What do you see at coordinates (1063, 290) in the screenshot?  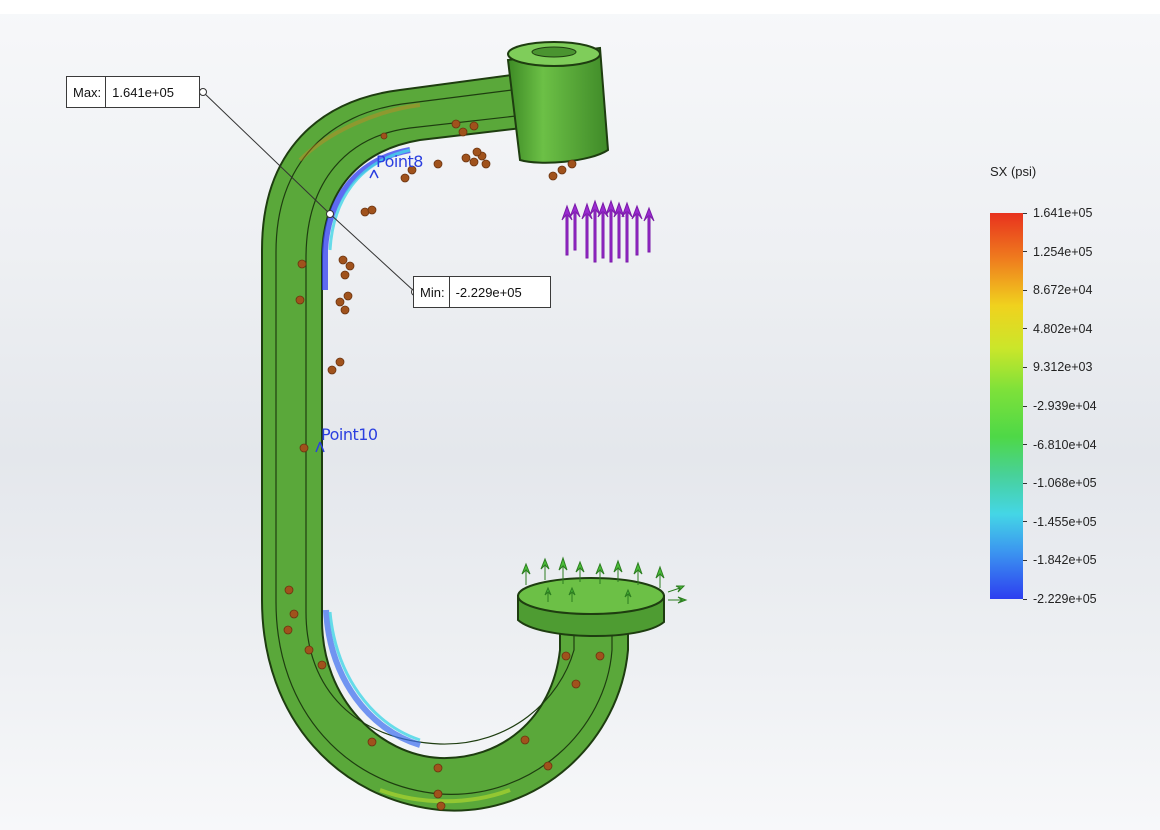 I see `legend-tick-label: 8.672e+04` at bounding box center [1063, 290].